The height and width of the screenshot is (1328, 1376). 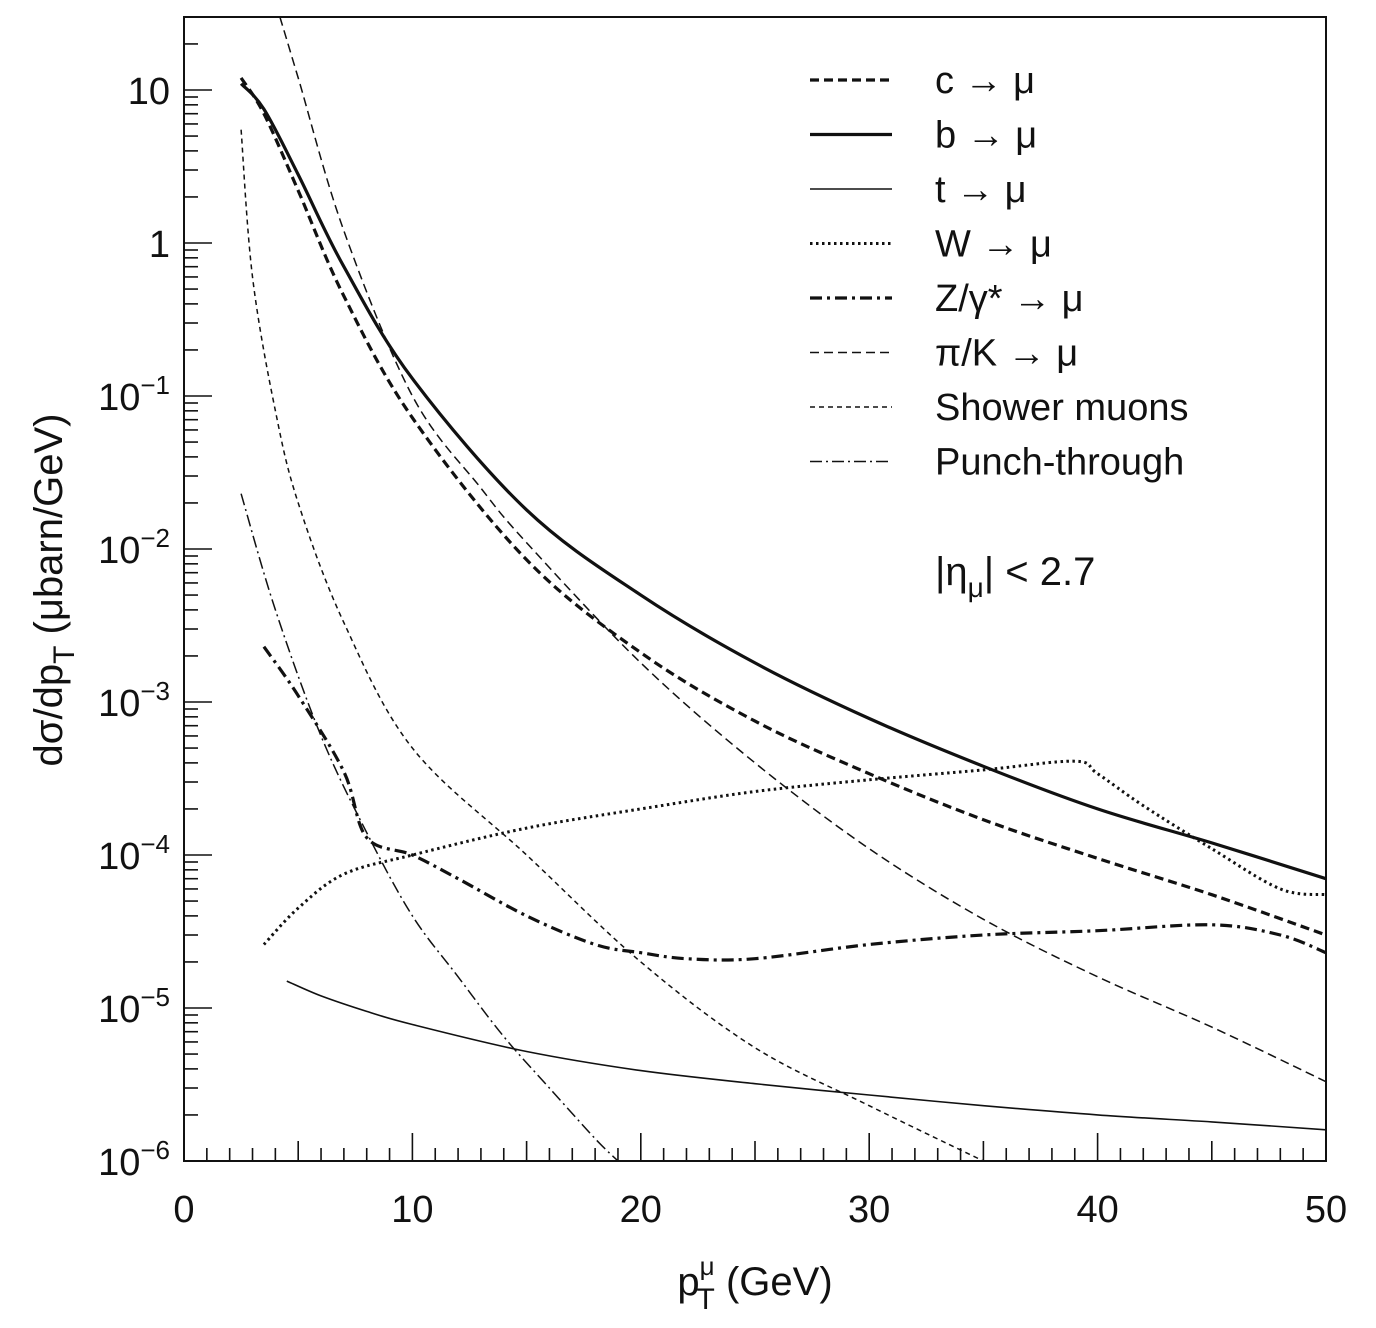 I want to click on y-tick-label: 1, so click(x=159, y=245).